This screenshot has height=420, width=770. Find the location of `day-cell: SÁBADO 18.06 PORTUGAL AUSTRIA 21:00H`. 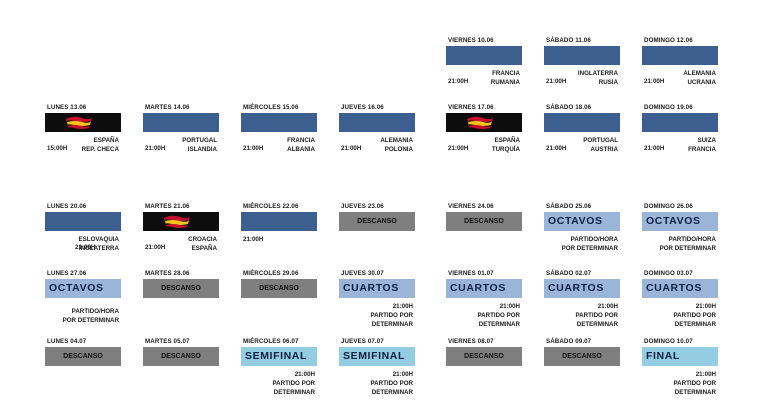

day-cell: SÁBADO 18.06 PORTUGAL AUSTRIA 21:00H is located at coordinates (582, 134).